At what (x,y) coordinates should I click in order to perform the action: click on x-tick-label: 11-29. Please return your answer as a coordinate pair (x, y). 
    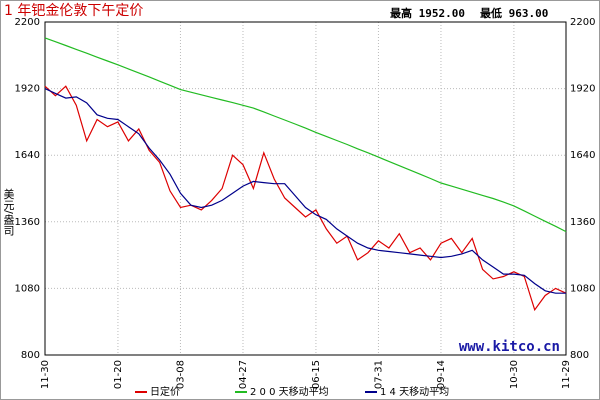
    Looking at the image, I should click on (566, 374).